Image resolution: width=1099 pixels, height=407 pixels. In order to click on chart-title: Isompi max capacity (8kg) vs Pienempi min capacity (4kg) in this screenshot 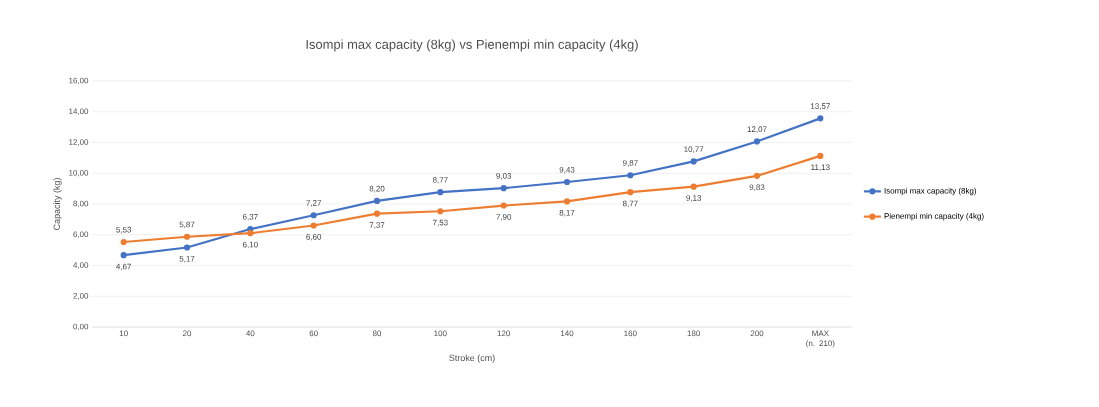, I will do `click(472, 45)`.